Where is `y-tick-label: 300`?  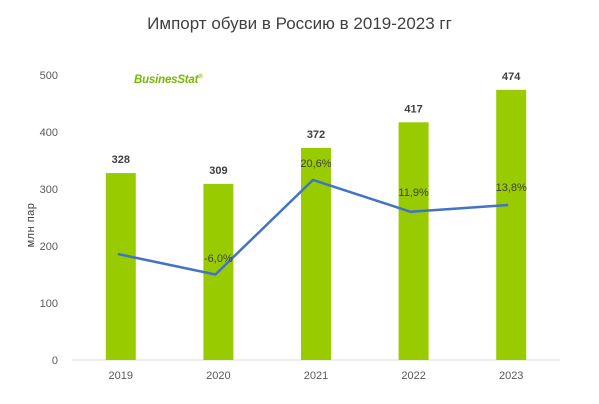
y-tick-label: 300 is located at coordinates (49, 190).